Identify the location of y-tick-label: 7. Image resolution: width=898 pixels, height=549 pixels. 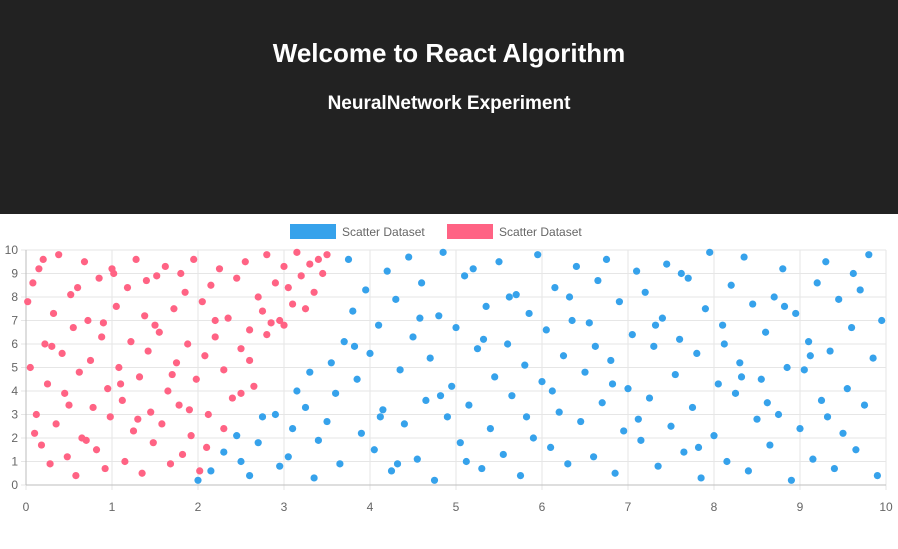
(14, 321).